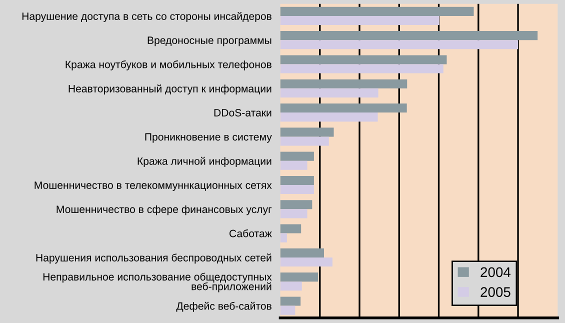 The height and width of the screenshot is (323, 565). Describe the element at coordinates (495, 272) in the screenshot. I see `legend-label: 2004` at that location.